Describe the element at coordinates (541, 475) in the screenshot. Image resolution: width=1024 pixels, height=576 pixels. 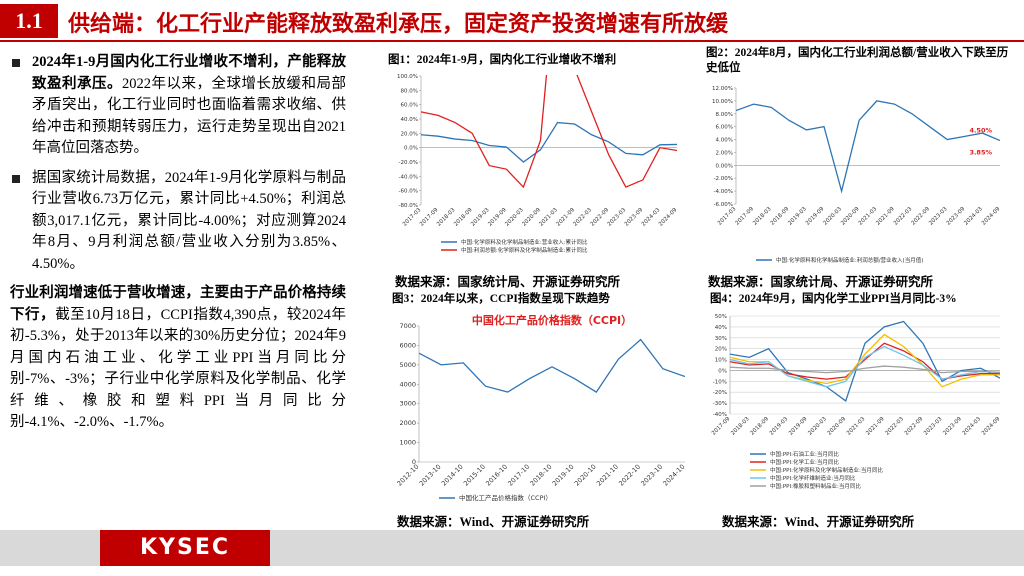
I see `x-tick-label: 2018-10` at that location.